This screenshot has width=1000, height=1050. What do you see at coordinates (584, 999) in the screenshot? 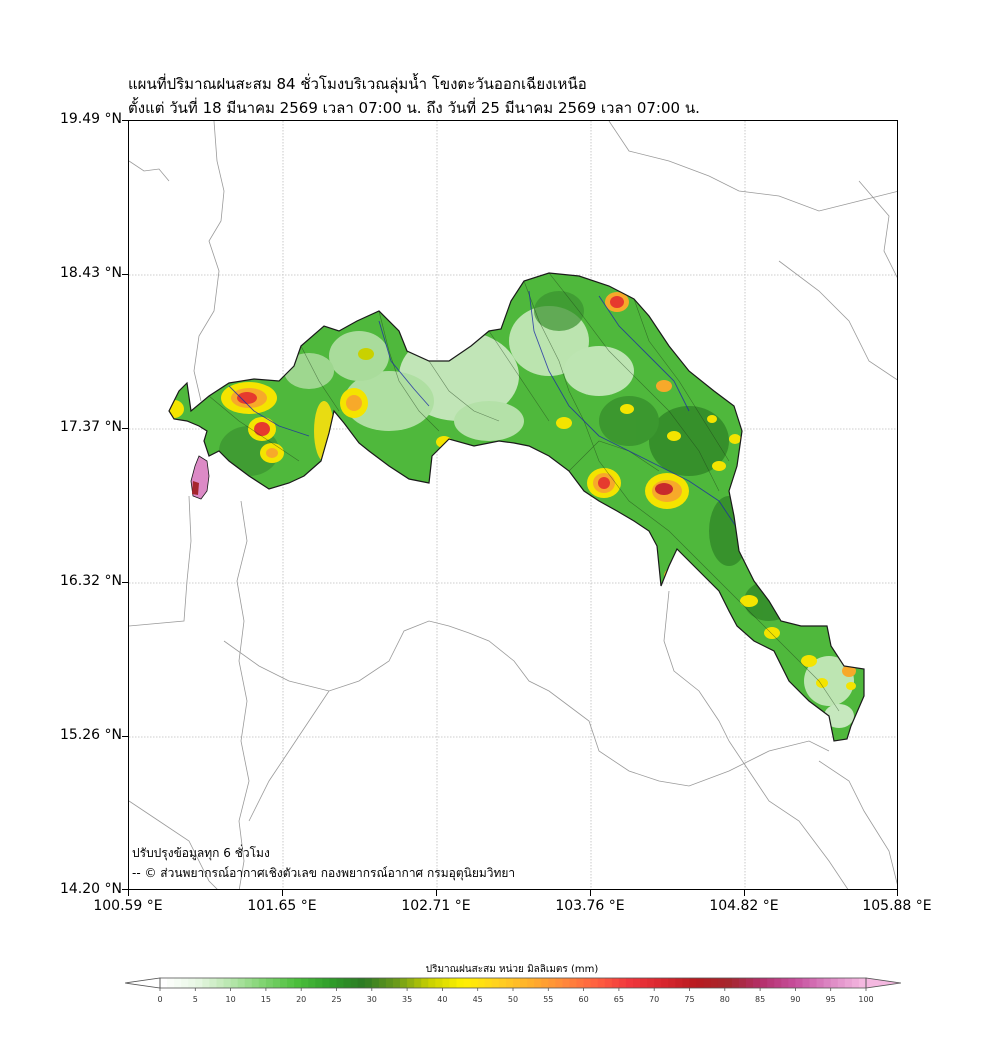
I see `colorbar-tick-label: 60` at bounding box center [584, 999].